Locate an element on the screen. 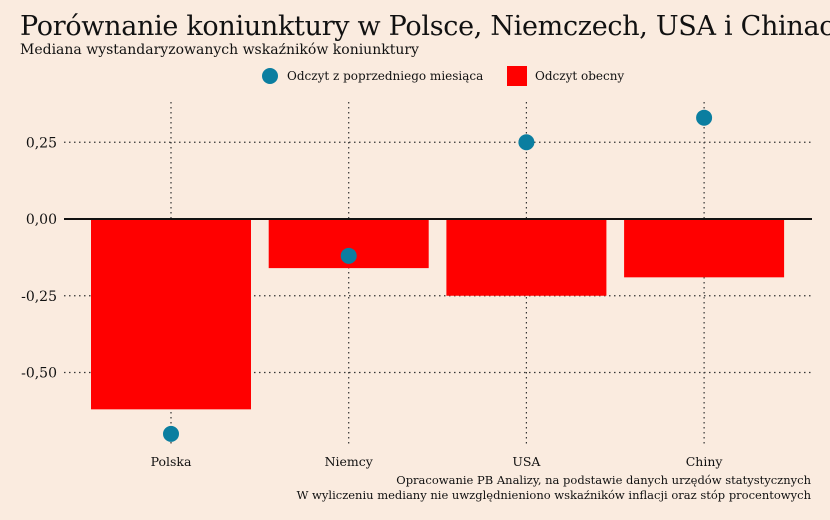 This screenshot has width=830, height=520. x-tick-label: Chiny is located at coordinates (705, 461).